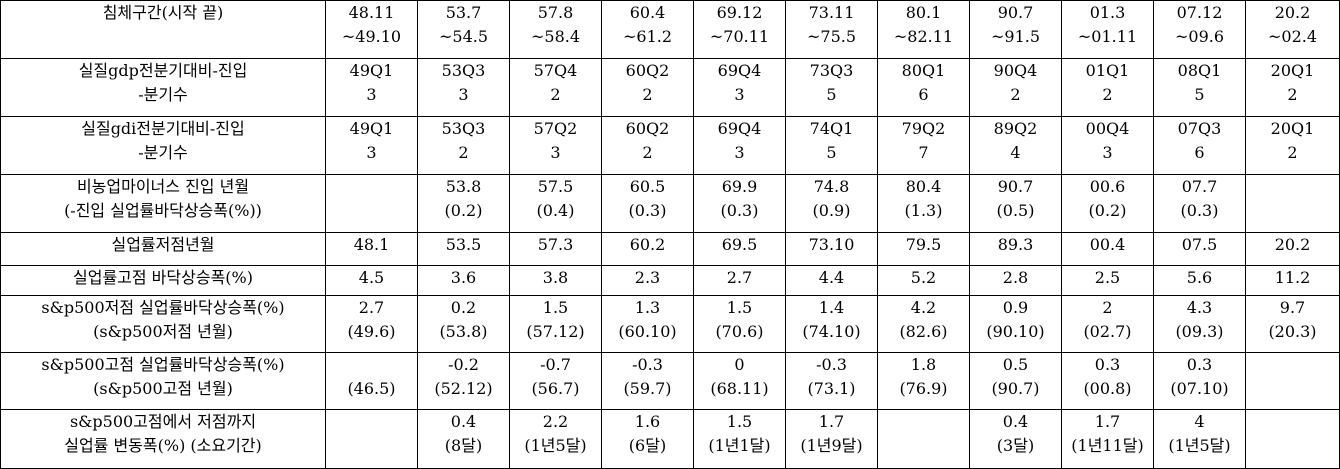 The height and width of the screenshot is (469, 1340). What do you see at coordinates (1292, 12) in the screenshot?
I see `cell-text: 20.2` at bounding box center [1292, 12].